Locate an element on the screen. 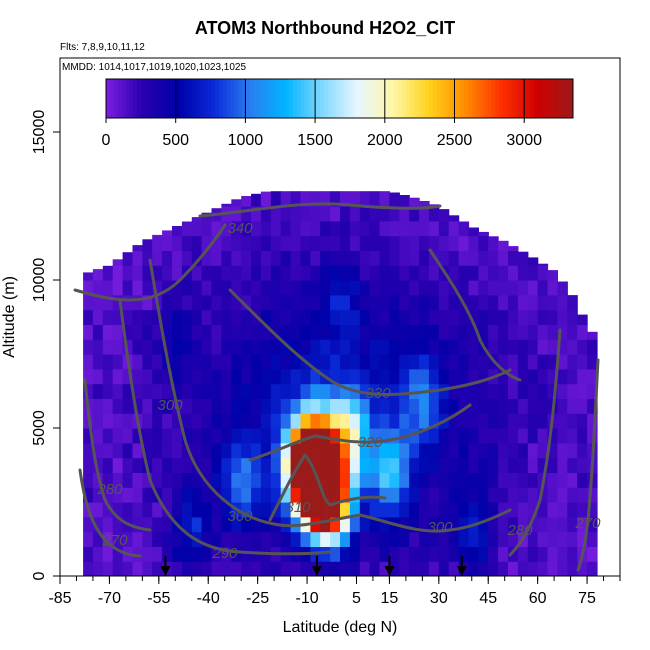 The width and height of the screenshot is (650, 650). x-tick-label: 15 is located at coordinates (390, 598).